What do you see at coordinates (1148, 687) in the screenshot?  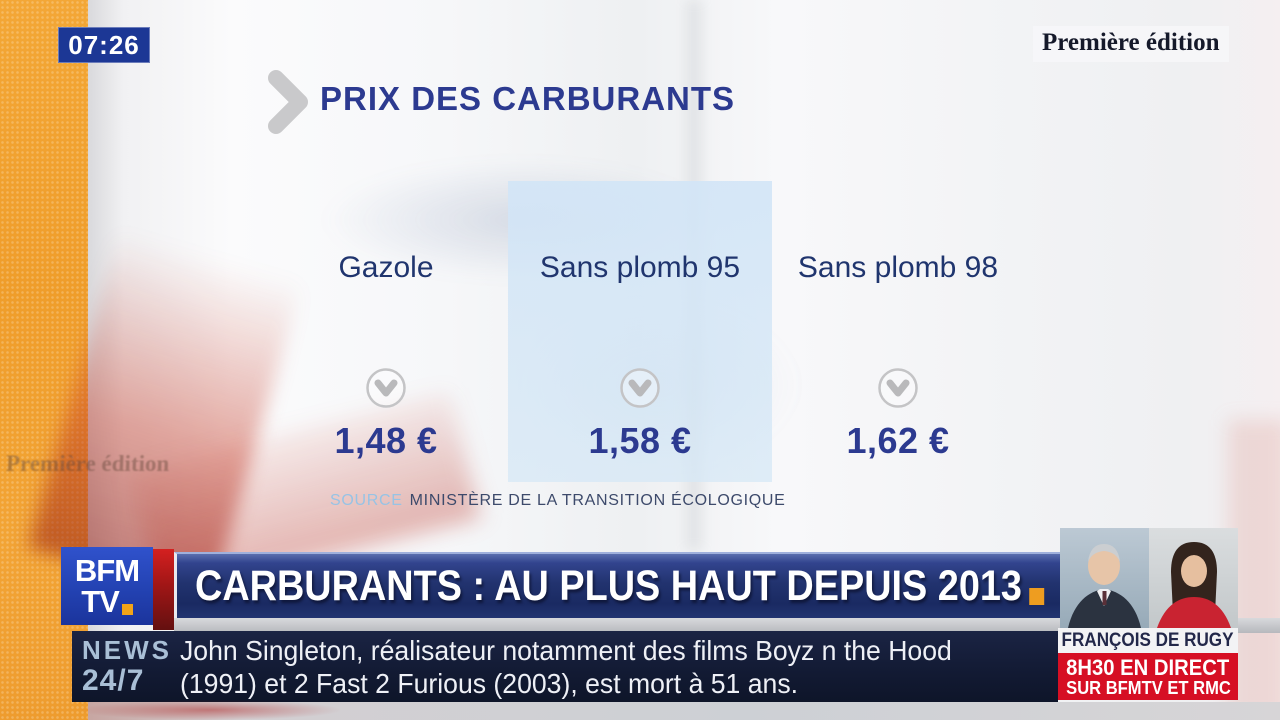 I see `promo-channel: SUR BFMTV ET RMC` at bounding box center [1148, 687].